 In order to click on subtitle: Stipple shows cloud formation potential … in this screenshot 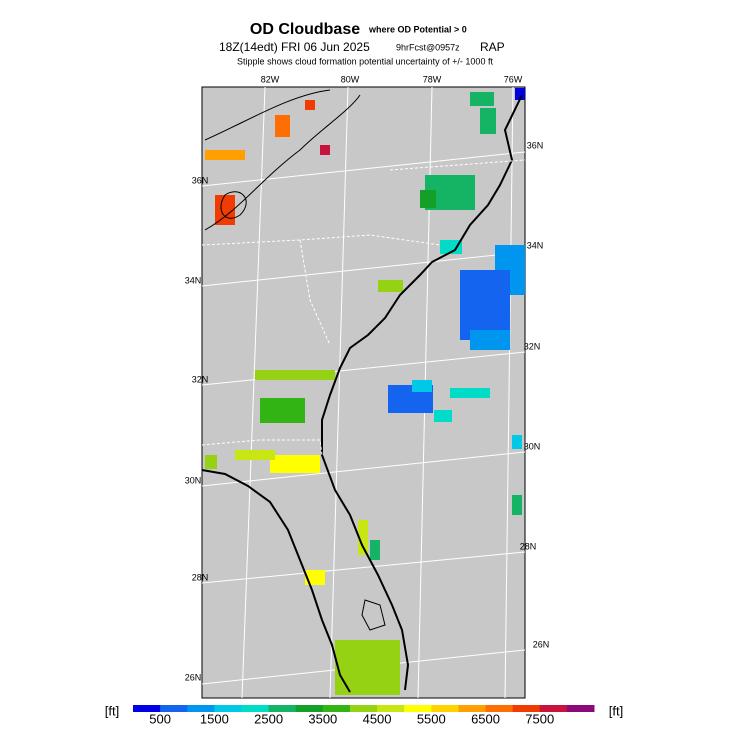, I will do `click(365, 61)`.